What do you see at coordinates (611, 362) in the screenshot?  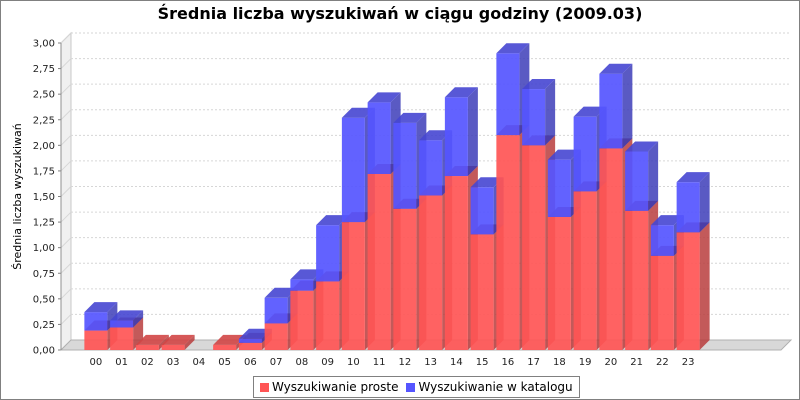 I see `x-tick-label: 20` at bounding box center [611, 362].